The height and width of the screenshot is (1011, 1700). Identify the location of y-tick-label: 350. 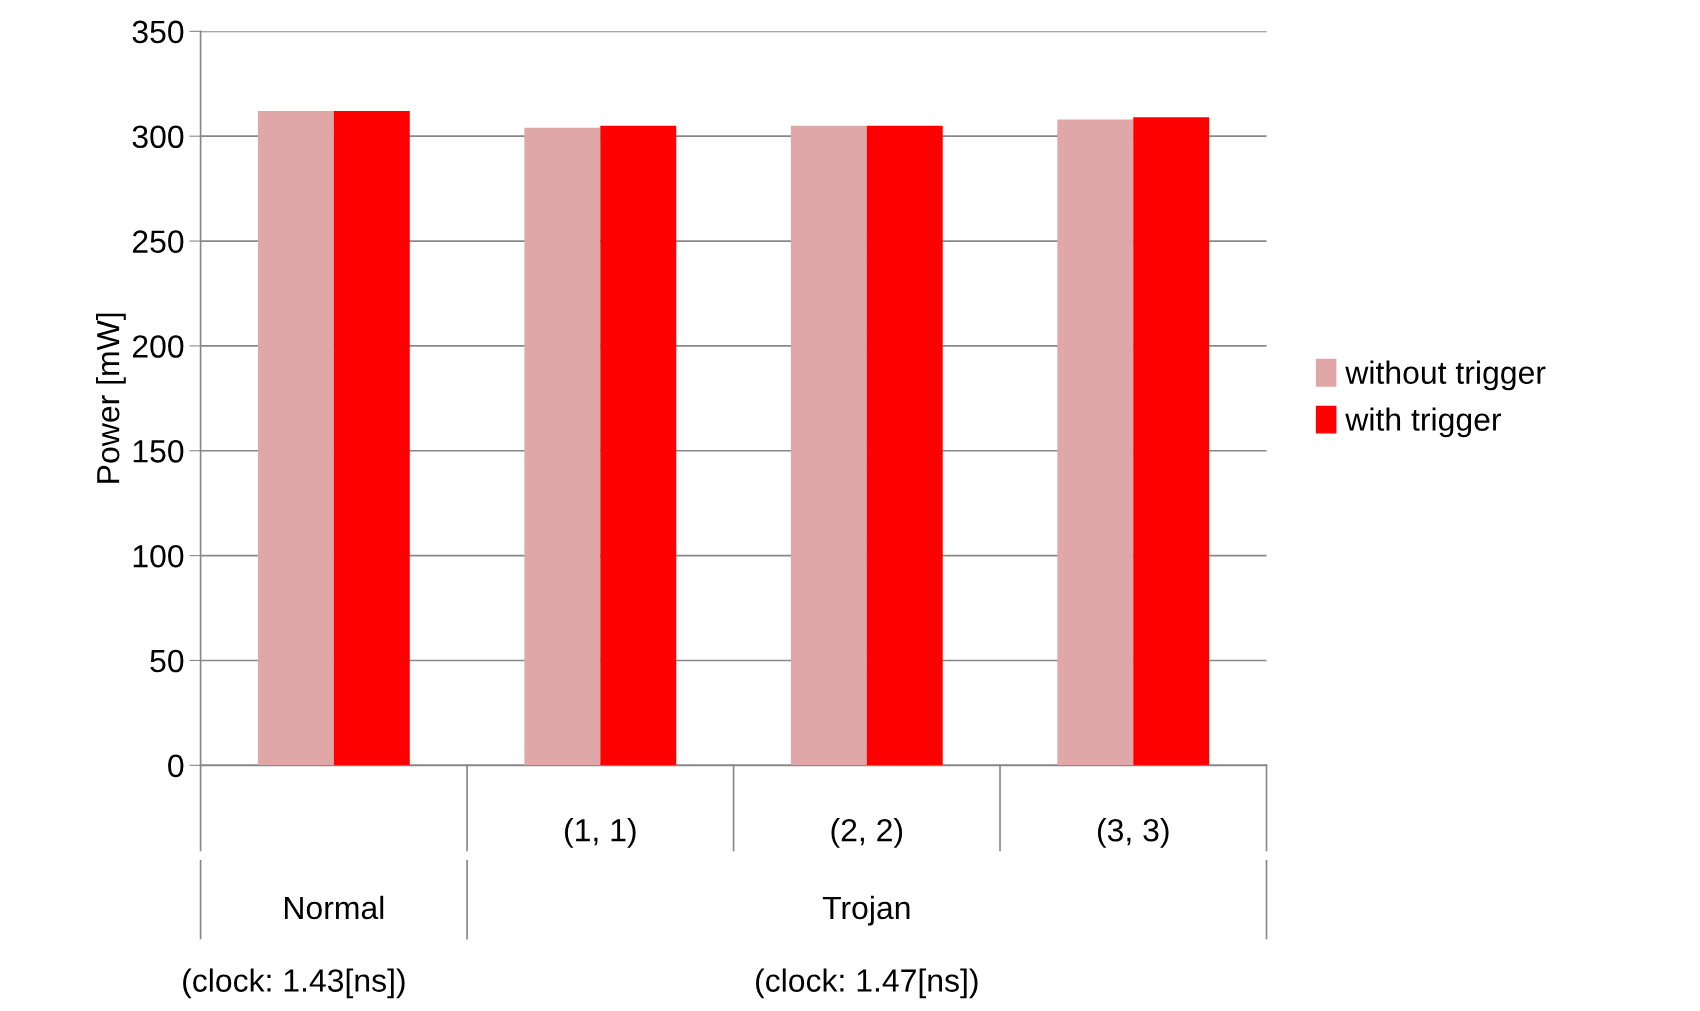
(158, 32).